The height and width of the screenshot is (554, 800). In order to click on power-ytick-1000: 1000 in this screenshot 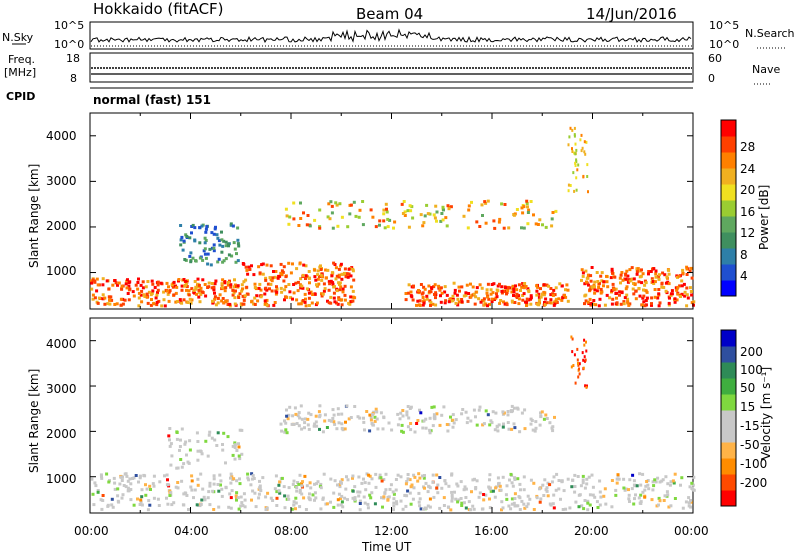, I will do `click(61, 271)`.